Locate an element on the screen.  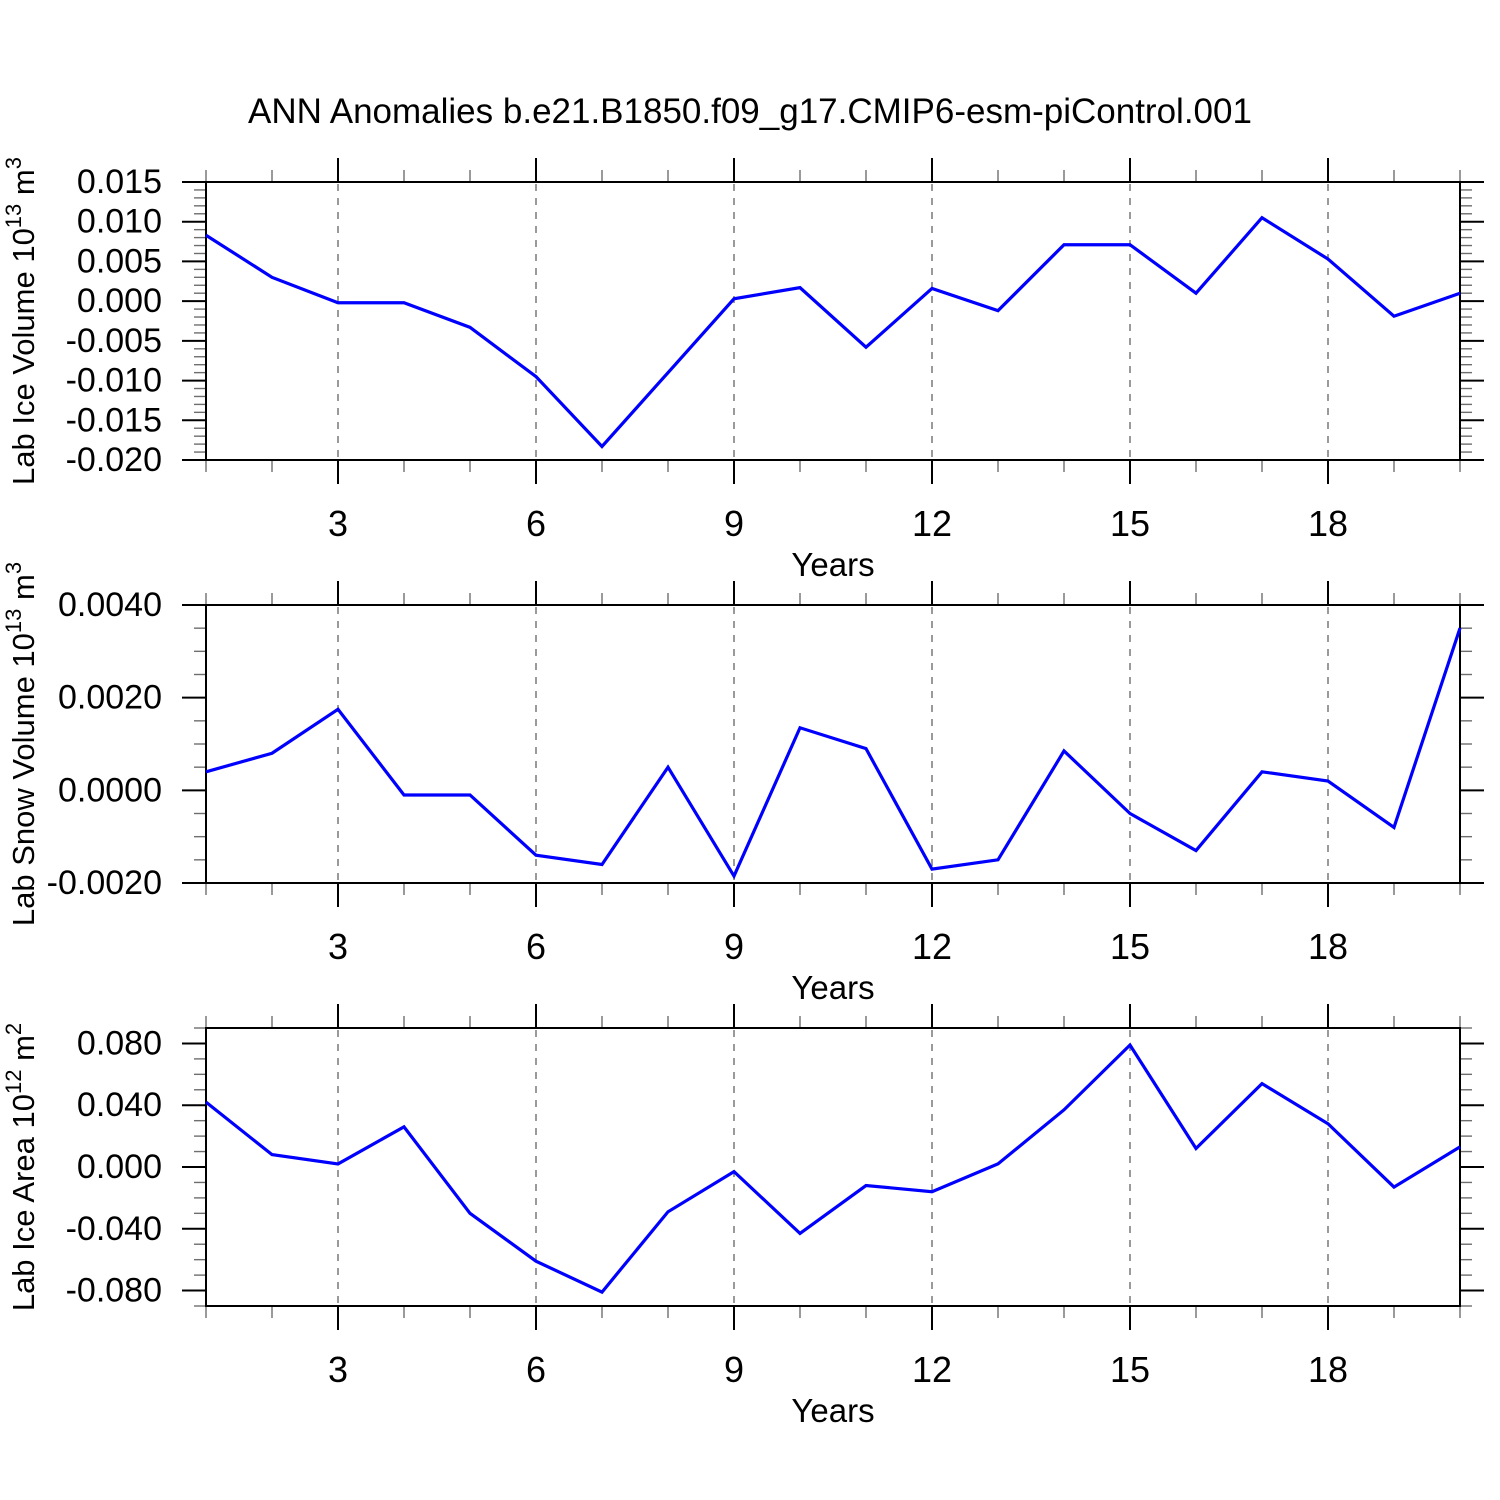
y-tick-label: -0.040 is located at coordinates (114, 1229).